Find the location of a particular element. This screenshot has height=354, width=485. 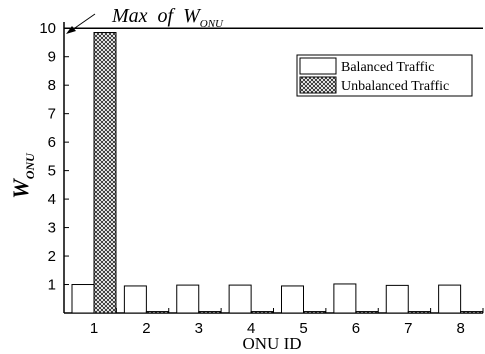

annotation-text-main: Max of W is located at coordinates (156, 16).